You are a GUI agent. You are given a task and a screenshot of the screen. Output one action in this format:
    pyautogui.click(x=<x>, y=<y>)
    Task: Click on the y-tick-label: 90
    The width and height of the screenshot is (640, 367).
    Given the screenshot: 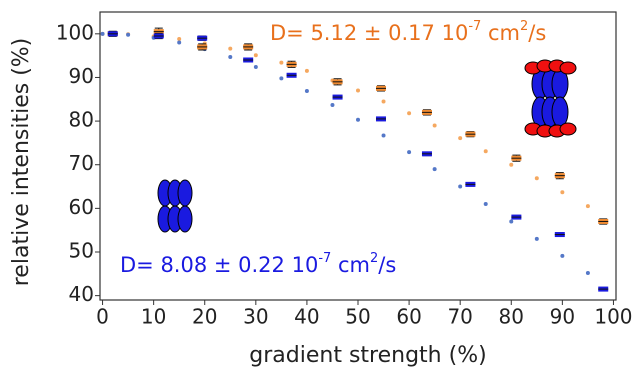 What is the action you would take?
    pyautogui.click(x=81, y=76)
    